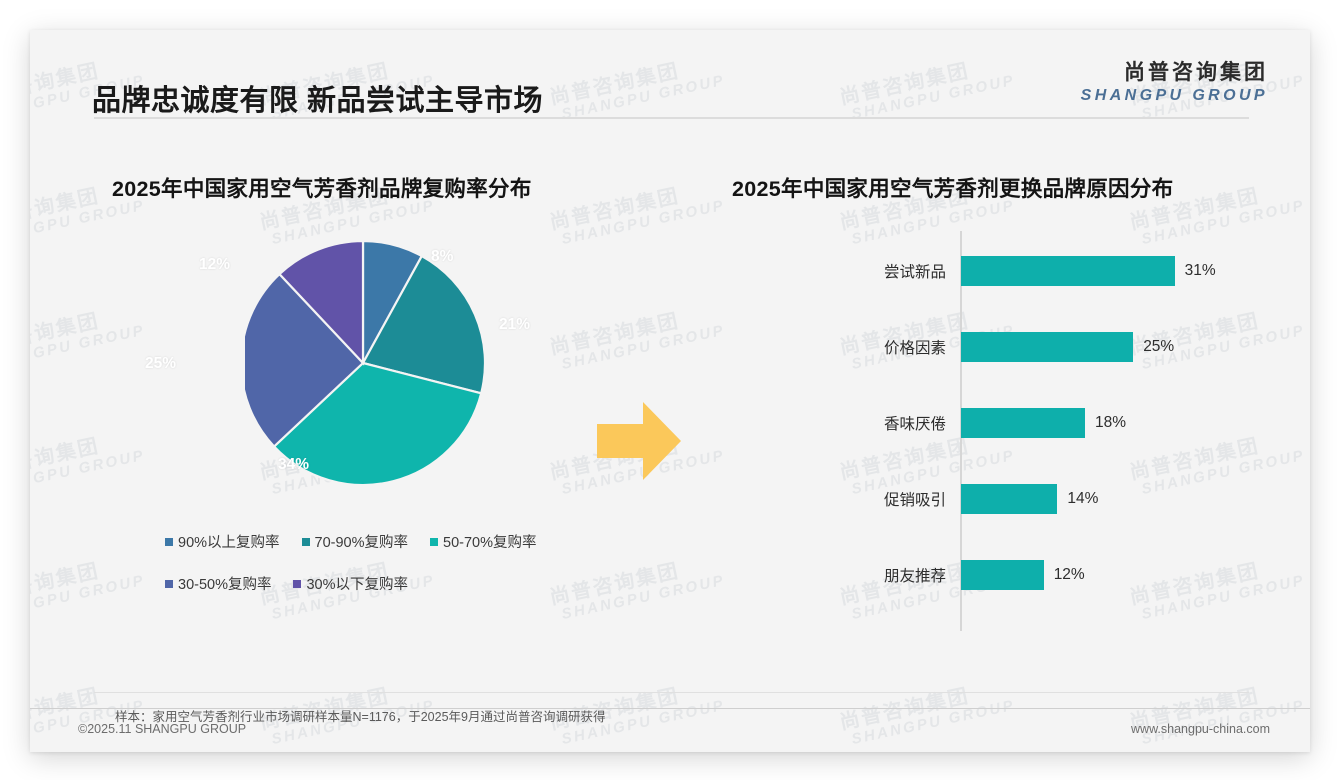 The height and width of the screenshot is (780, 1340). Describe the element at coordinates (357, 585) in the screenshot. I see `legend-label-4: 30%以下复购率` at that location.